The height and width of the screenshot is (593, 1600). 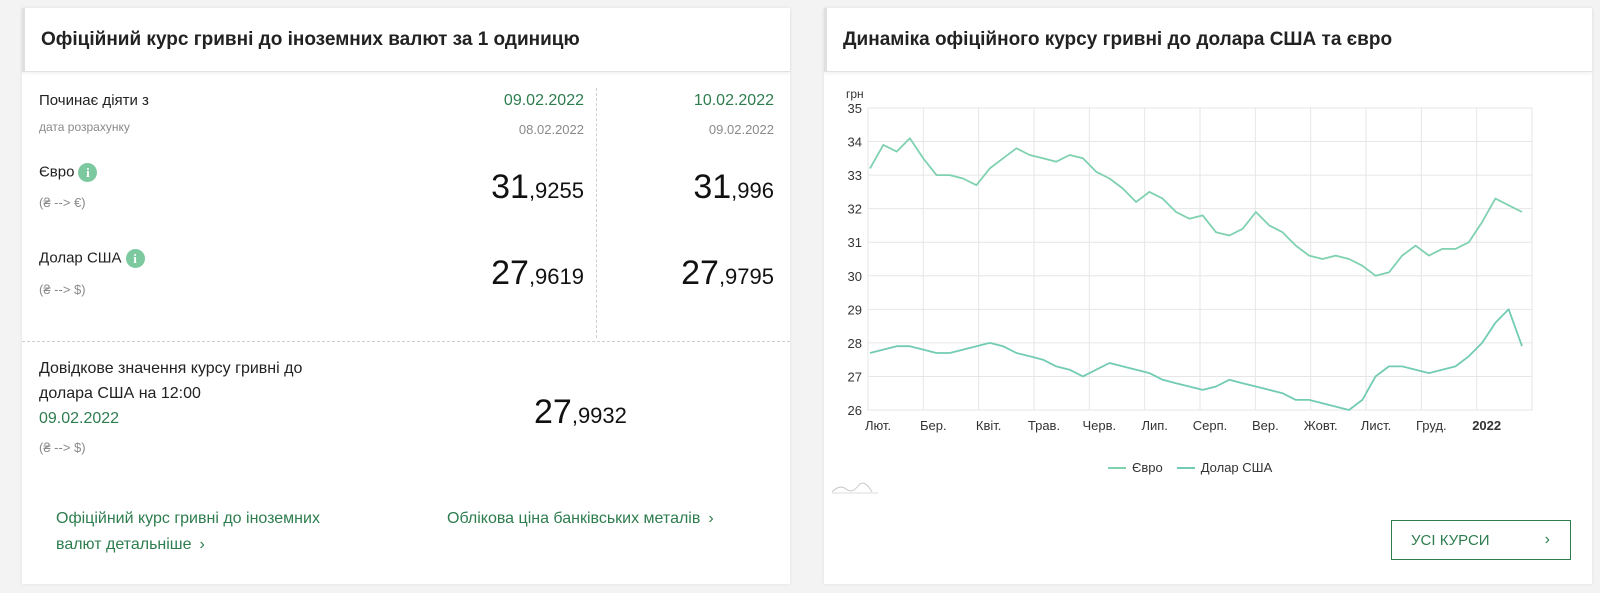 What do you see at coordinates (855, 276) in the screenshot?
I see `y-tick-label: 30` at bounding box center [855, 276].